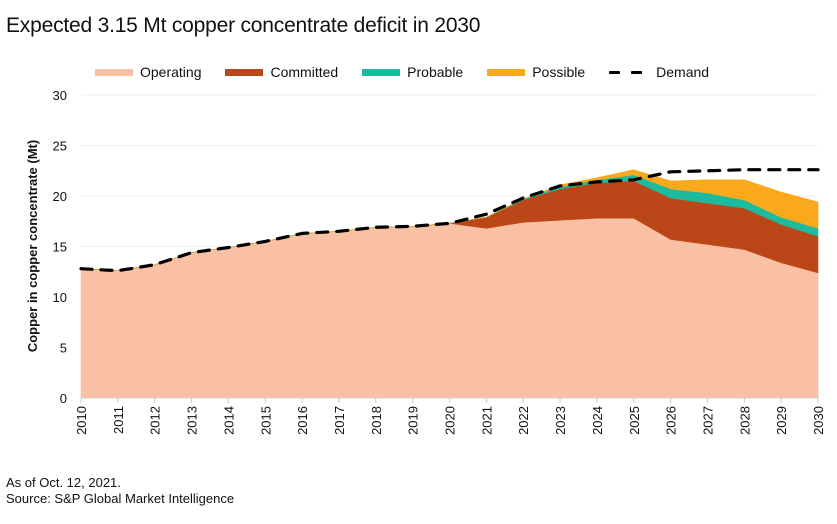 This screenshot has height=524, width=837. What do you see at coordinates (265, 420) in the screenshot?
I see `x-tick-label: 2015` at bounding box center [265, 420].